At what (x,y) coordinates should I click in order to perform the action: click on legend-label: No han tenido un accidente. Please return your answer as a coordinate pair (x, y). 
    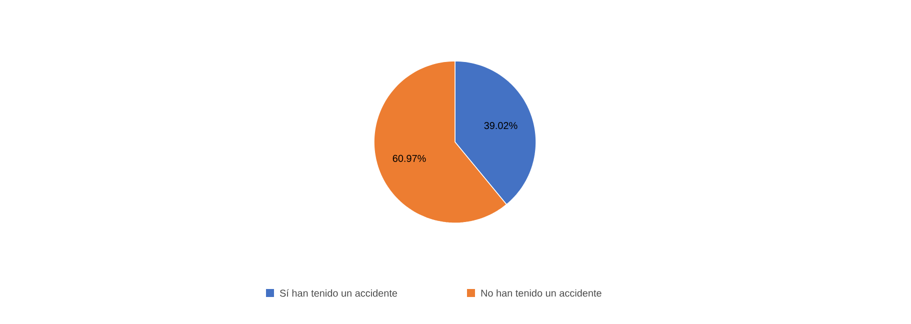
    Looking at the image, I should click on (541, 293).